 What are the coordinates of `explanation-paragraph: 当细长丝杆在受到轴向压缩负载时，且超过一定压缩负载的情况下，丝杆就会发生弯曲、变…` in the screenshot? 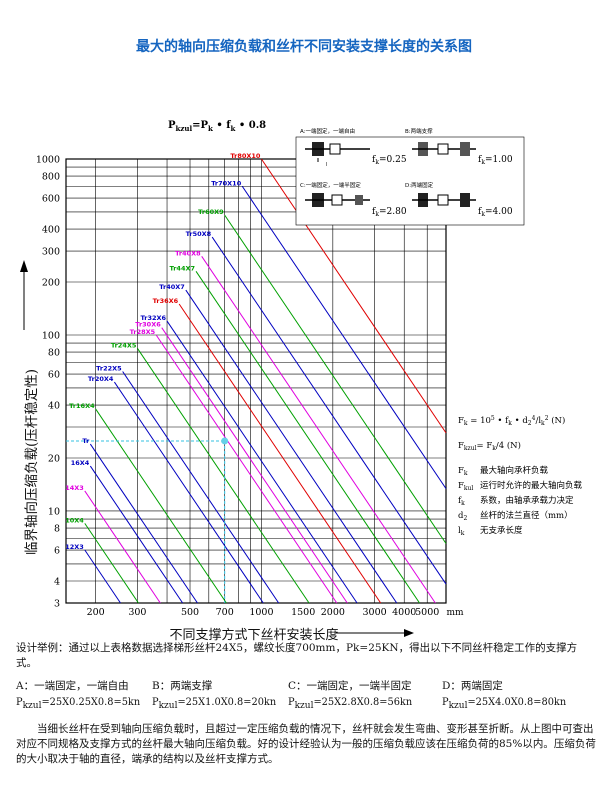 It's located at (306, 744).